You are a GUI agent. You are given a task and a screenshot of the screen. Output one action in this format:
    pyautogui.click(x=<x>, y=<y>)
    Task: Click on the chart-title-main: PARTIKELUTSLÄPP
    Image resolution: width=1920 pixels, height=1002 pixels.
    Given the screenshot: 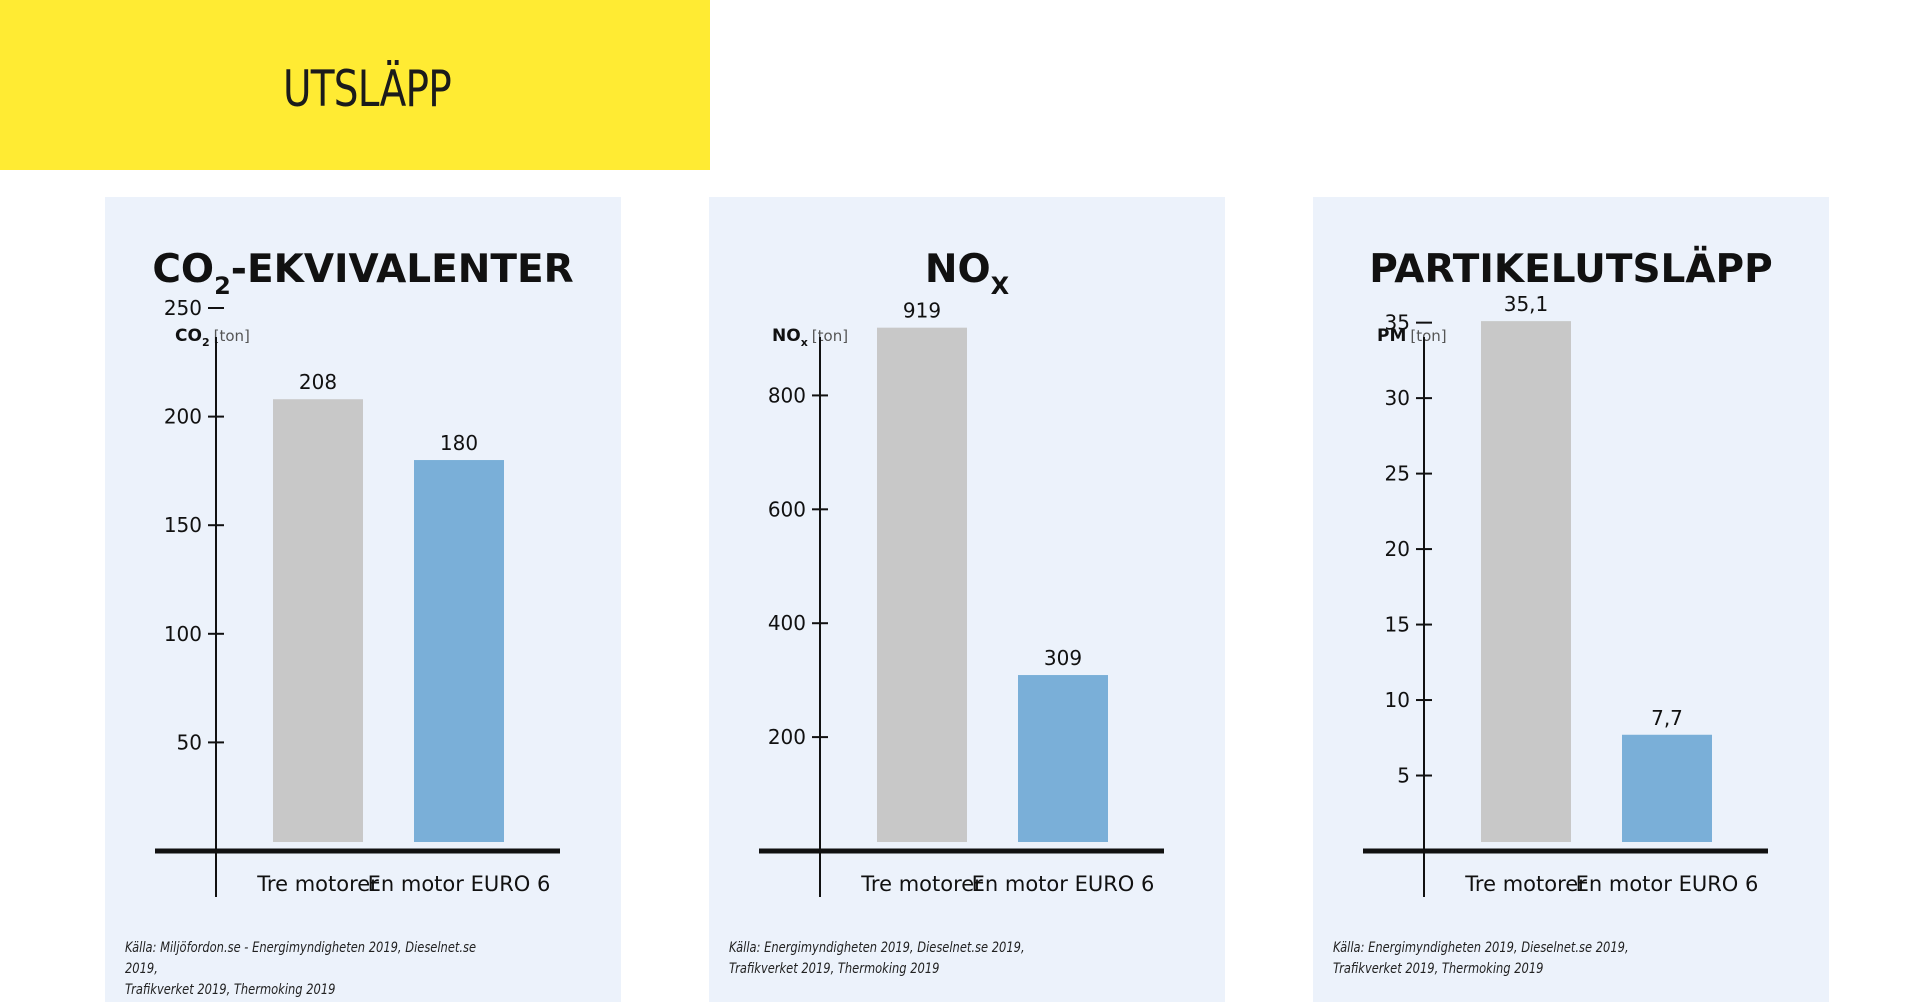 What is the action you would take?
    pyautogui.click(x=1570, y=268)
    